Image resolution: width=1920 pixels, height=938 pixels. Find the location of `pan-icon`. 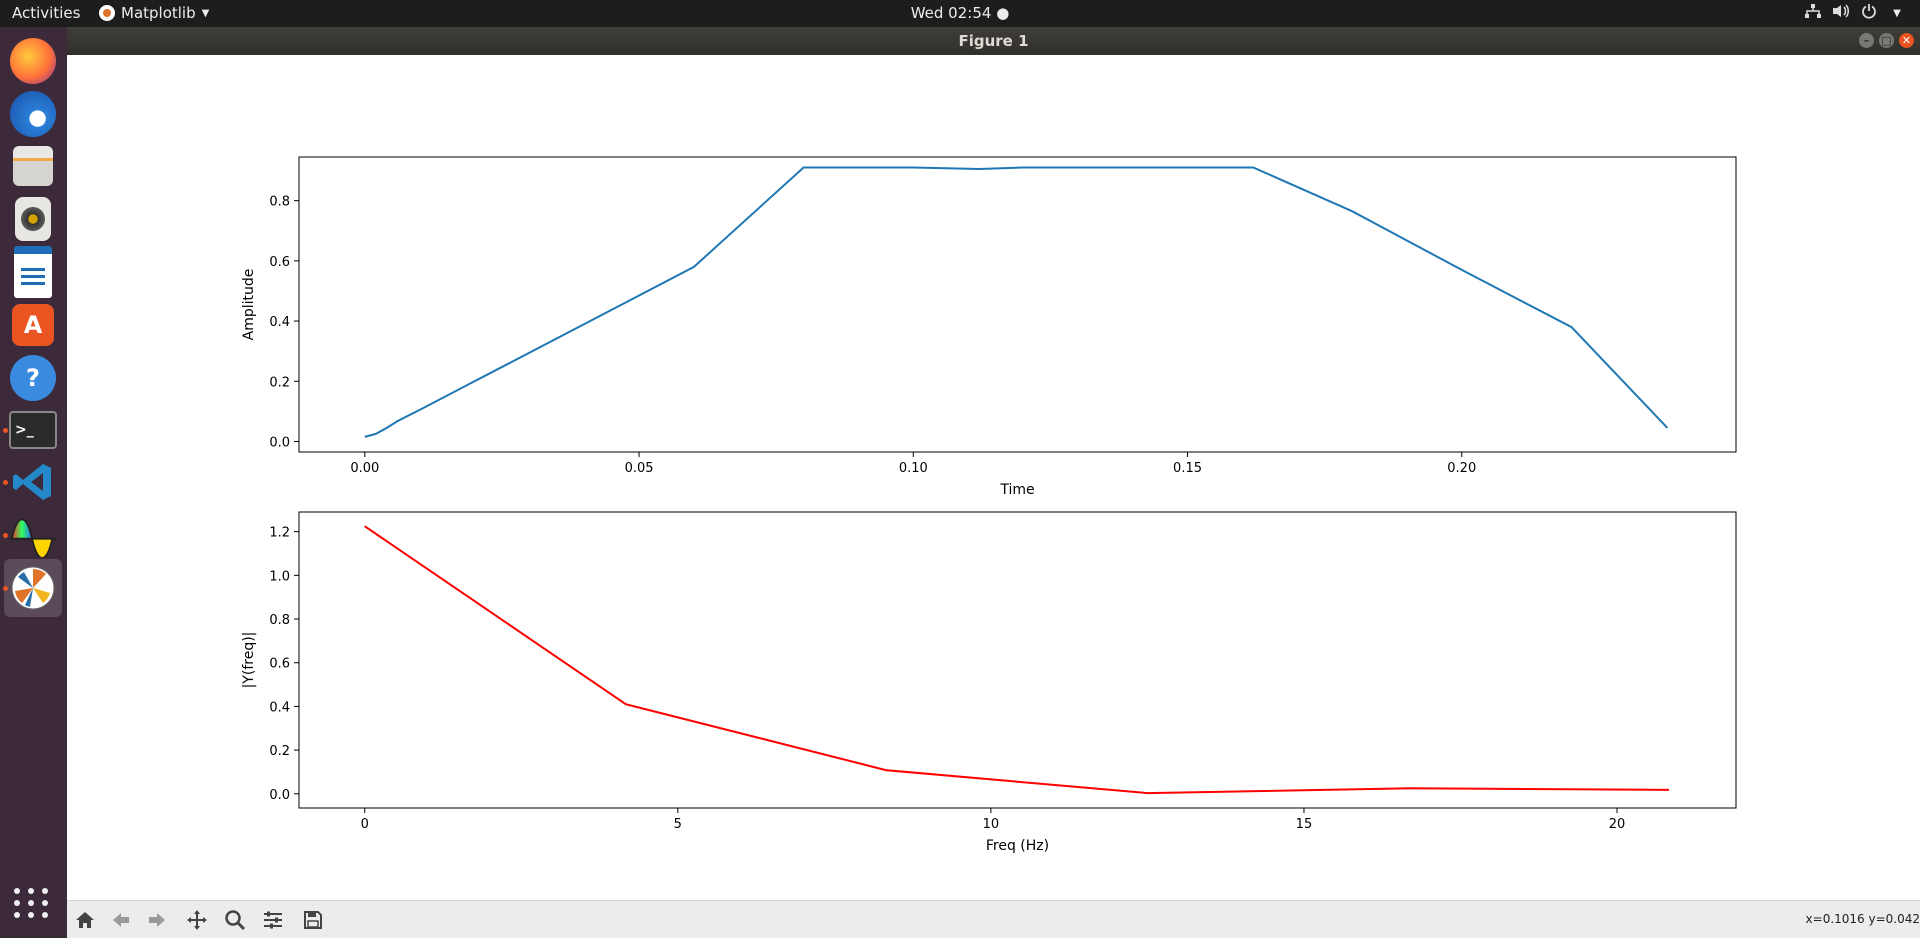

pan-icon is located at coordinates (197, 920).